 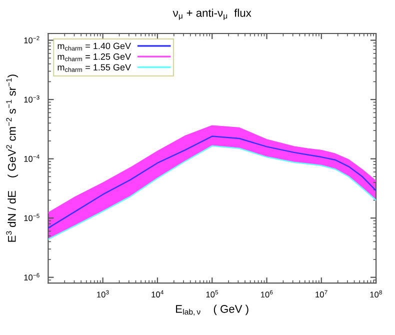 I want to click on x-tick-label: 10$^{8}$, so click(x=376, y=294).